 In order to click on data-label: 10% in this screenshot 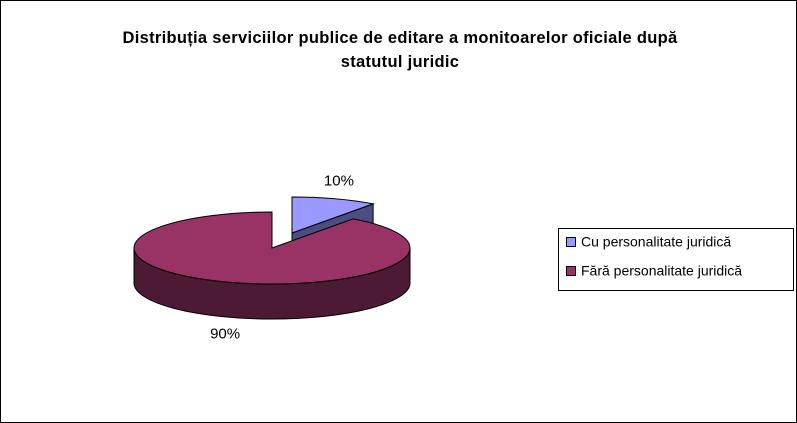, I will do `click(339, 181)`.